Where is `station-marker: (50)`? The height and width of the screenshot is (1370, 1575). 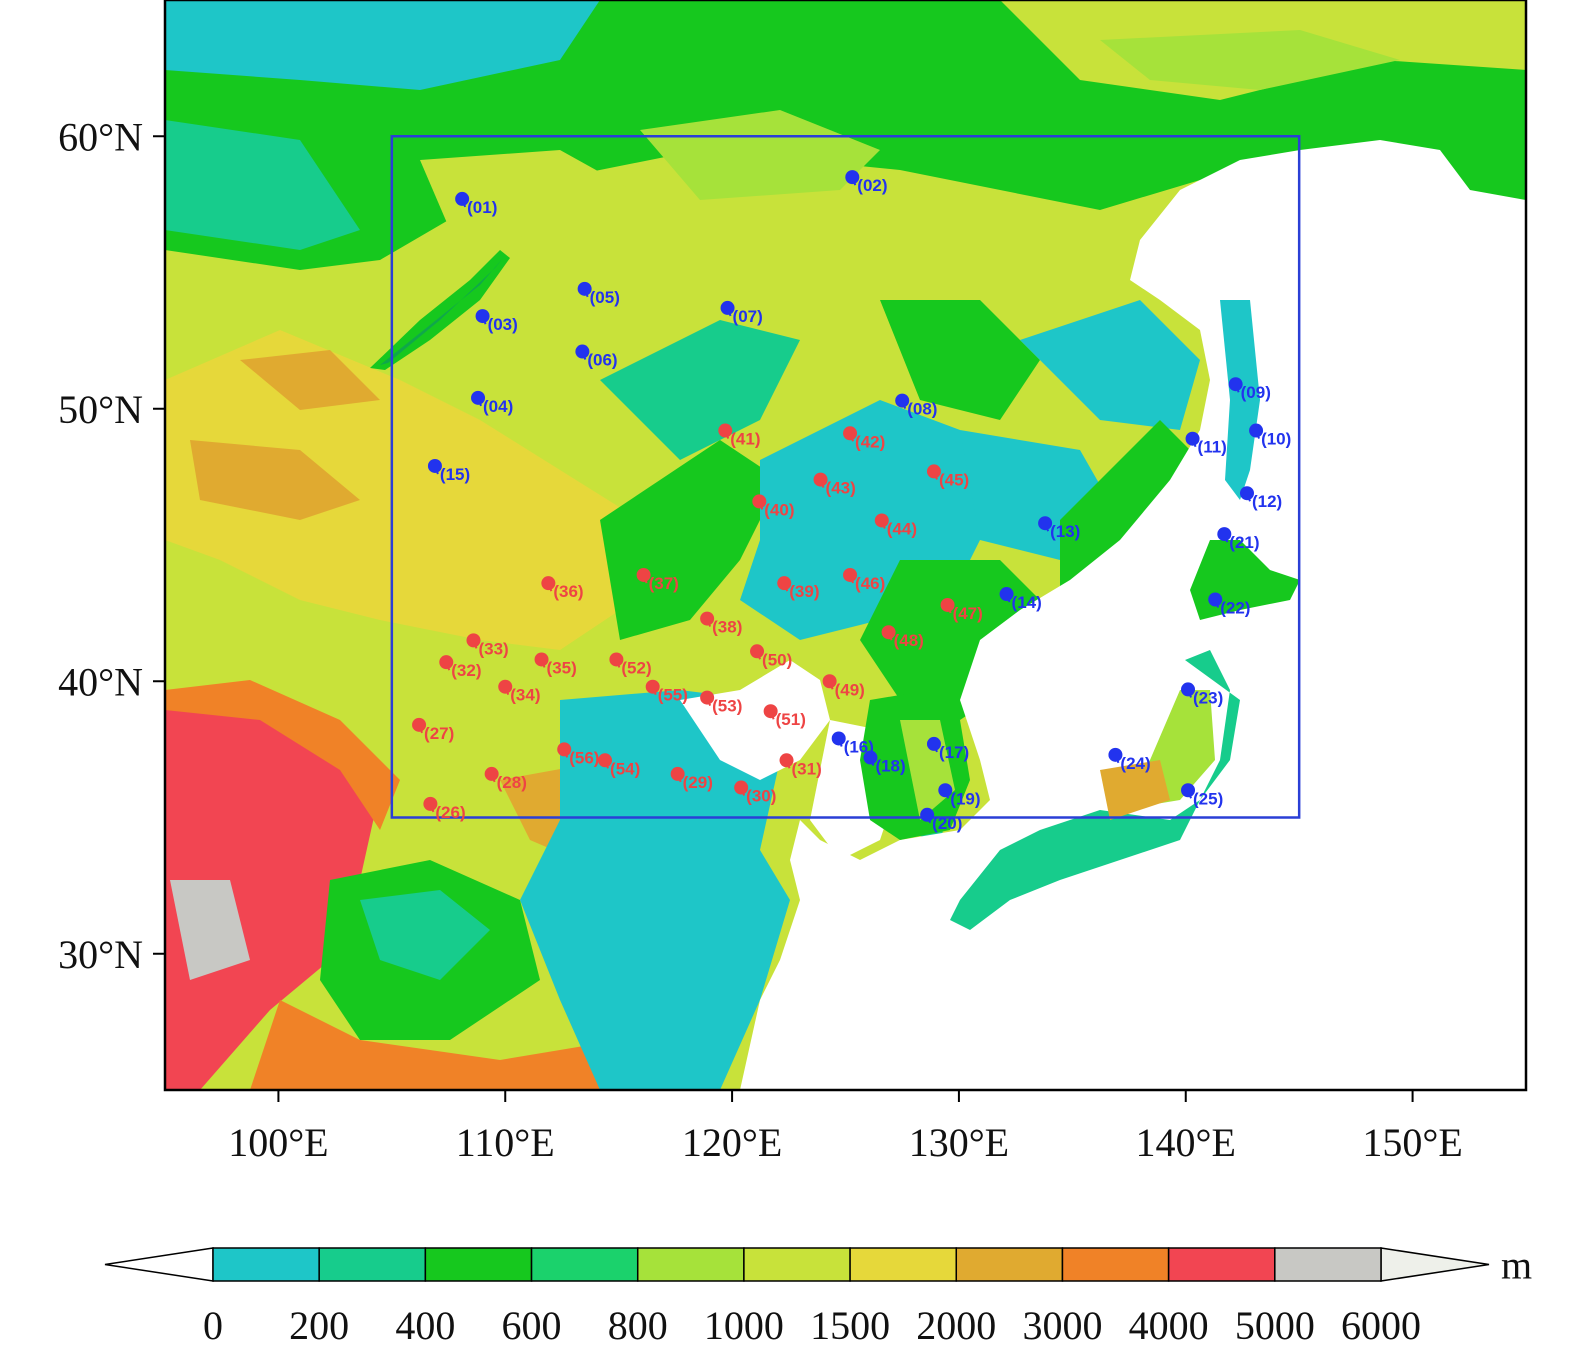 station-marker: (50) is located at coordinates (771, 656).